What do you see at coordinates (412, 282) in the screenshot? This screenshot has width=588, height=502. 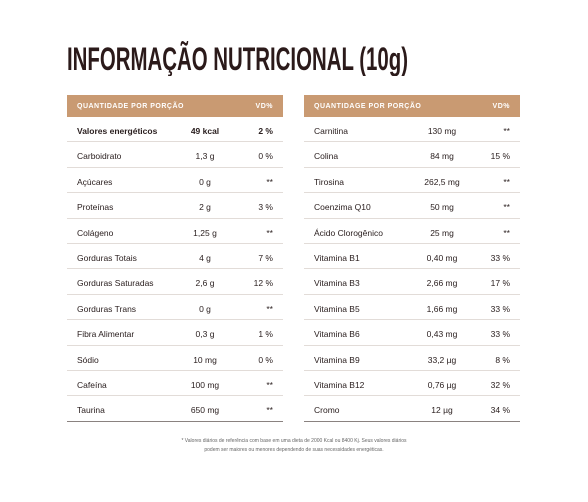 I see `table-row: Vitamina B3 2,66 mg 17 %` at bounding box center [412, 282].